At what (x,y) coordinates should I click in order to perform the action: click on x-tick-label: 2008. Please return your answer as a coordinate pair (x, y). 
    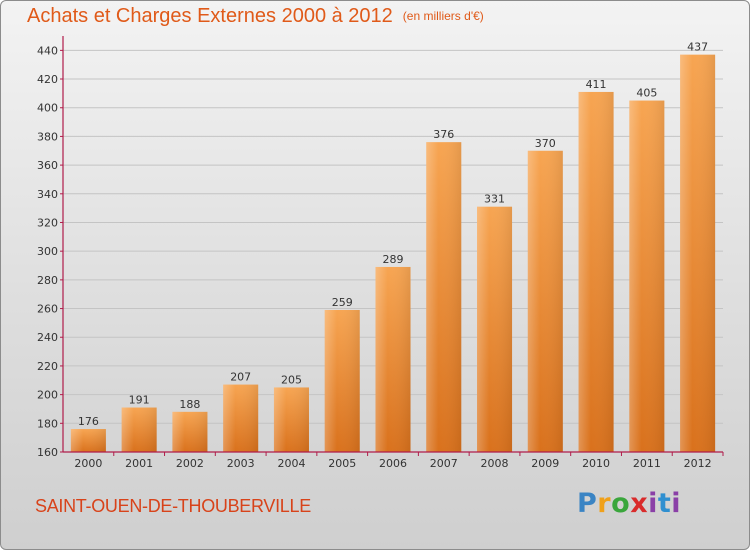
    Looking at the image, I should click on (495, 463).